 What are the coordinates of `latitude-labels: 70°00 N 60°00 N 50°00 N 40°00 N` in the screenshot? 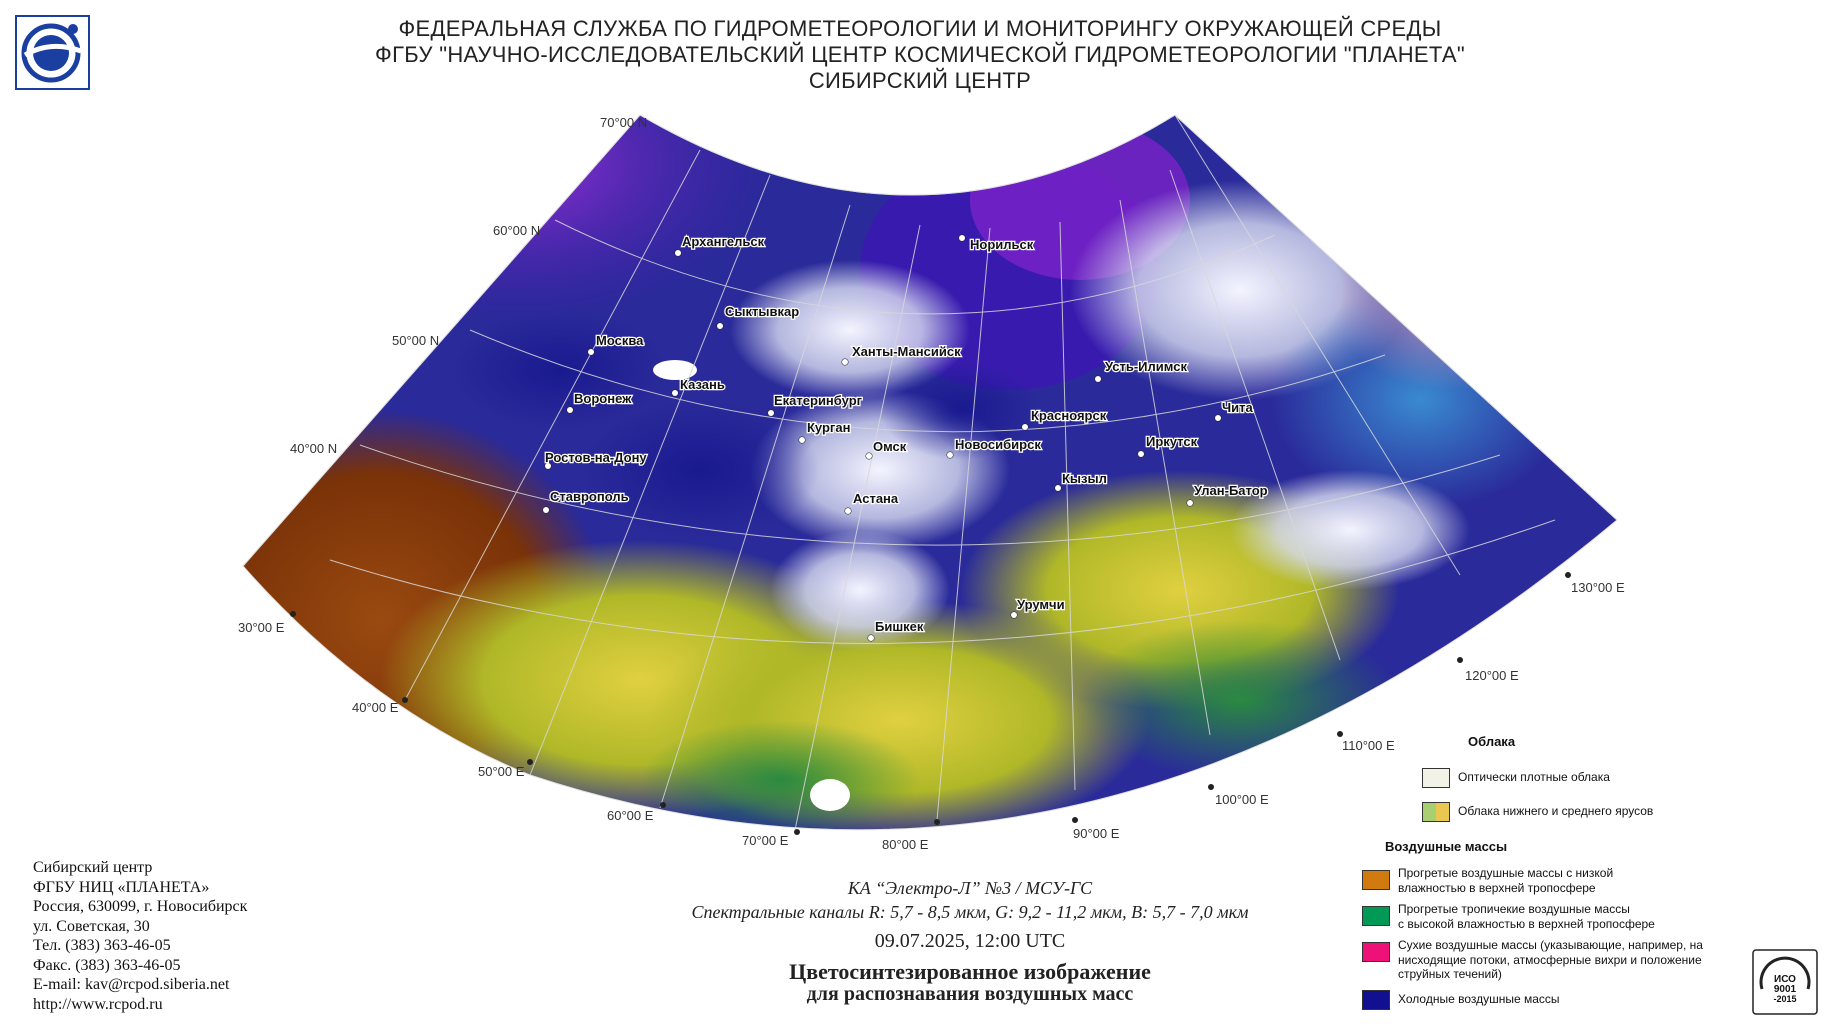 It's located at (468, 285).